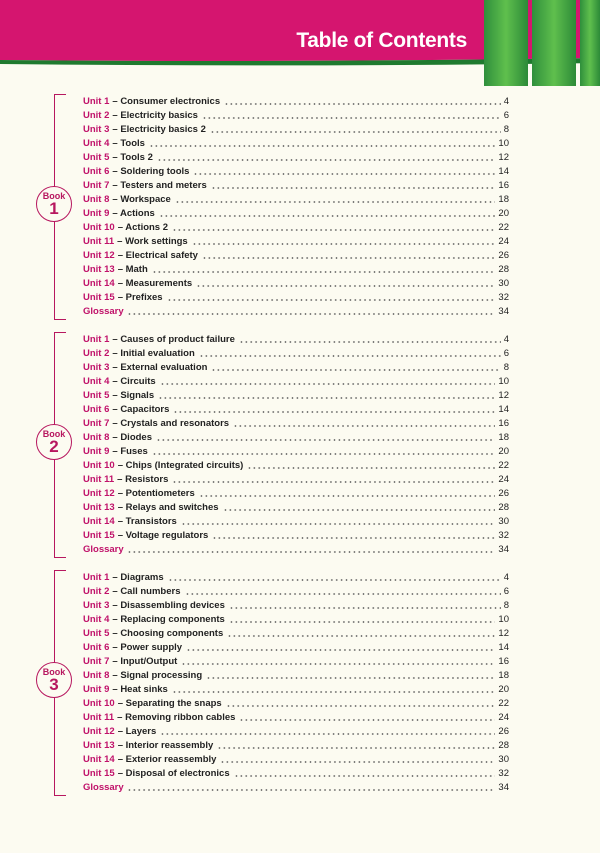 Image resolution: width=600 pixels, height=853 pixels. Describe the element at coordinates (160, 367) in the screenshot. I see `unit-title: – External evaluation` at that location.